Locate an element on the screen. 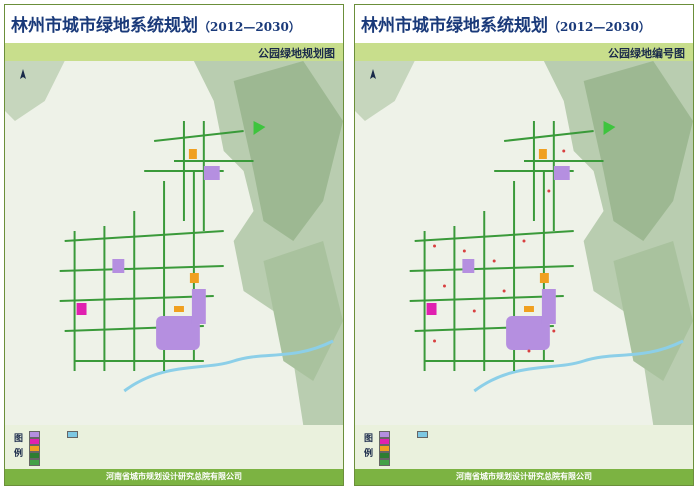  park-number-markers is located at coordinates (499, 251).